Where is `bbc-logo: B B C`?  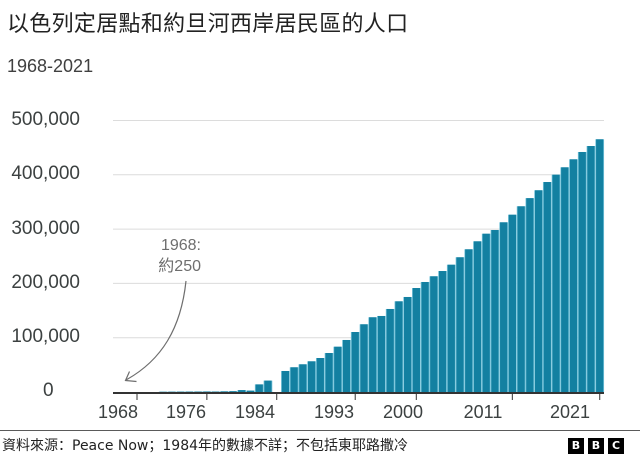
bbc-logo: B B C is located at coordinates (596, 446).